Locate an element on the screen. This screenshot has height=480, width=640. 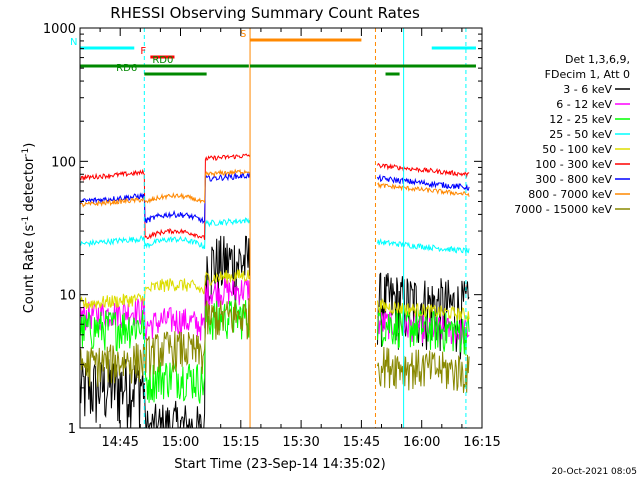
x-tick-label-4: 15:45 is located at coordinates (361, 442).